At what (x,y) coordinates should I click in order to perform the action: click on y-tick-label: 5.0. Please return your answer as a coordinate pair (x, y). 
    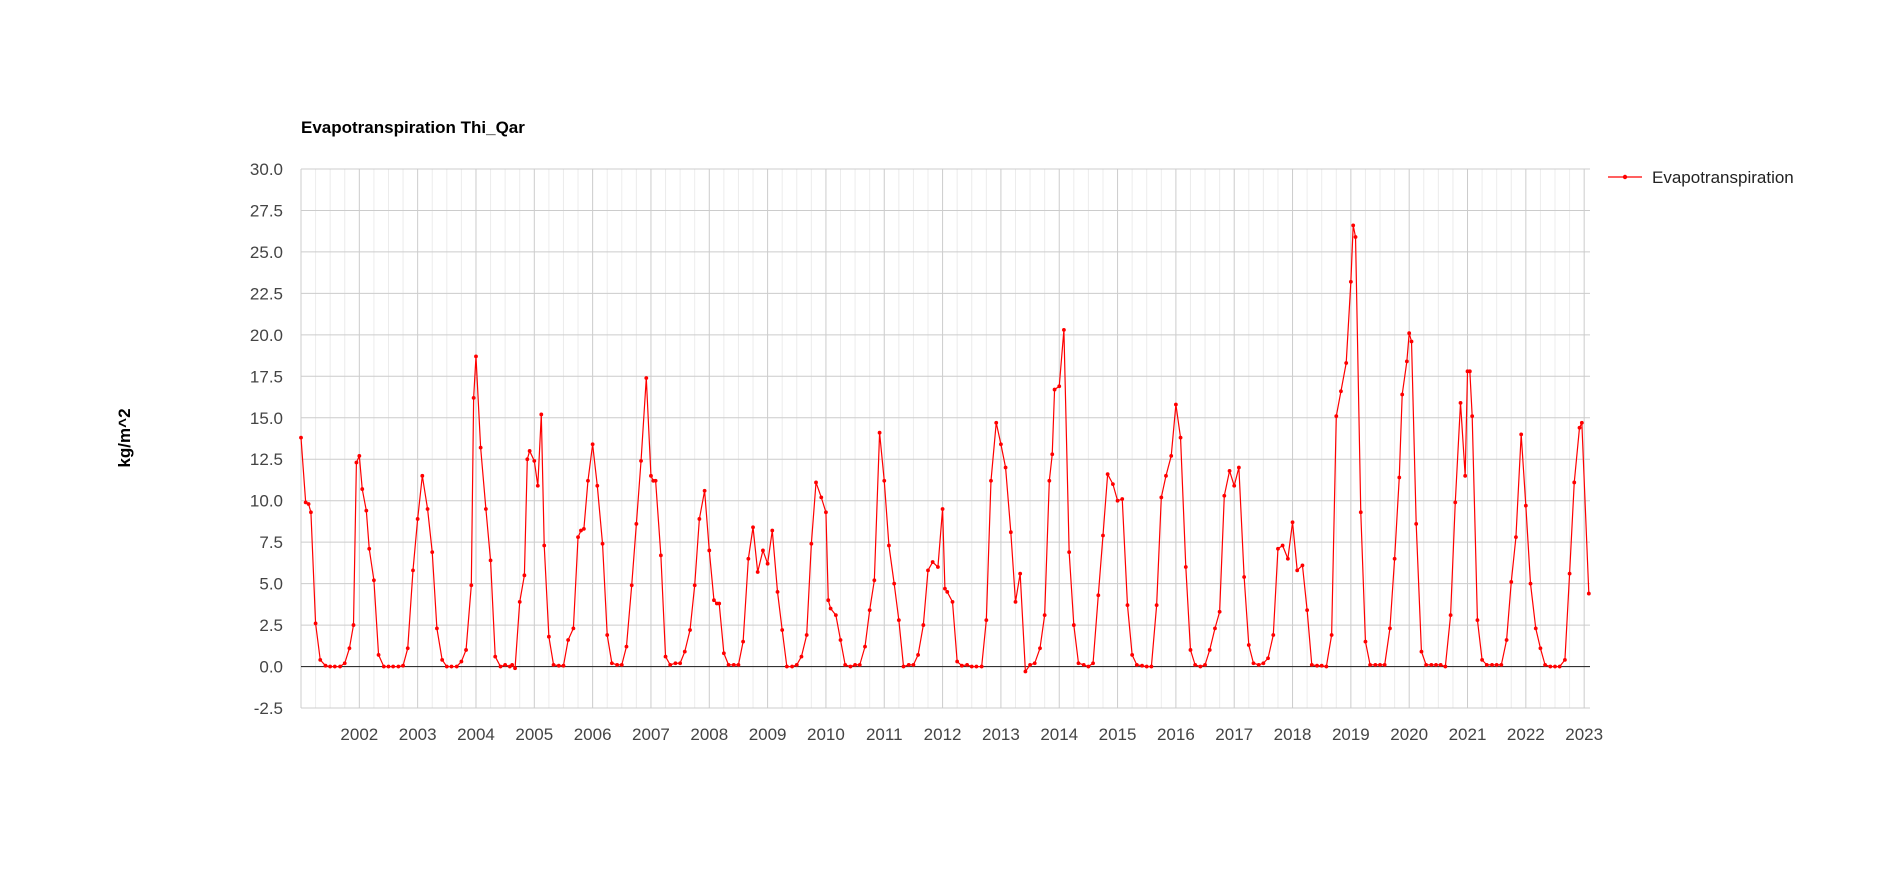
    Looking at the image, I should click on (271, 584).